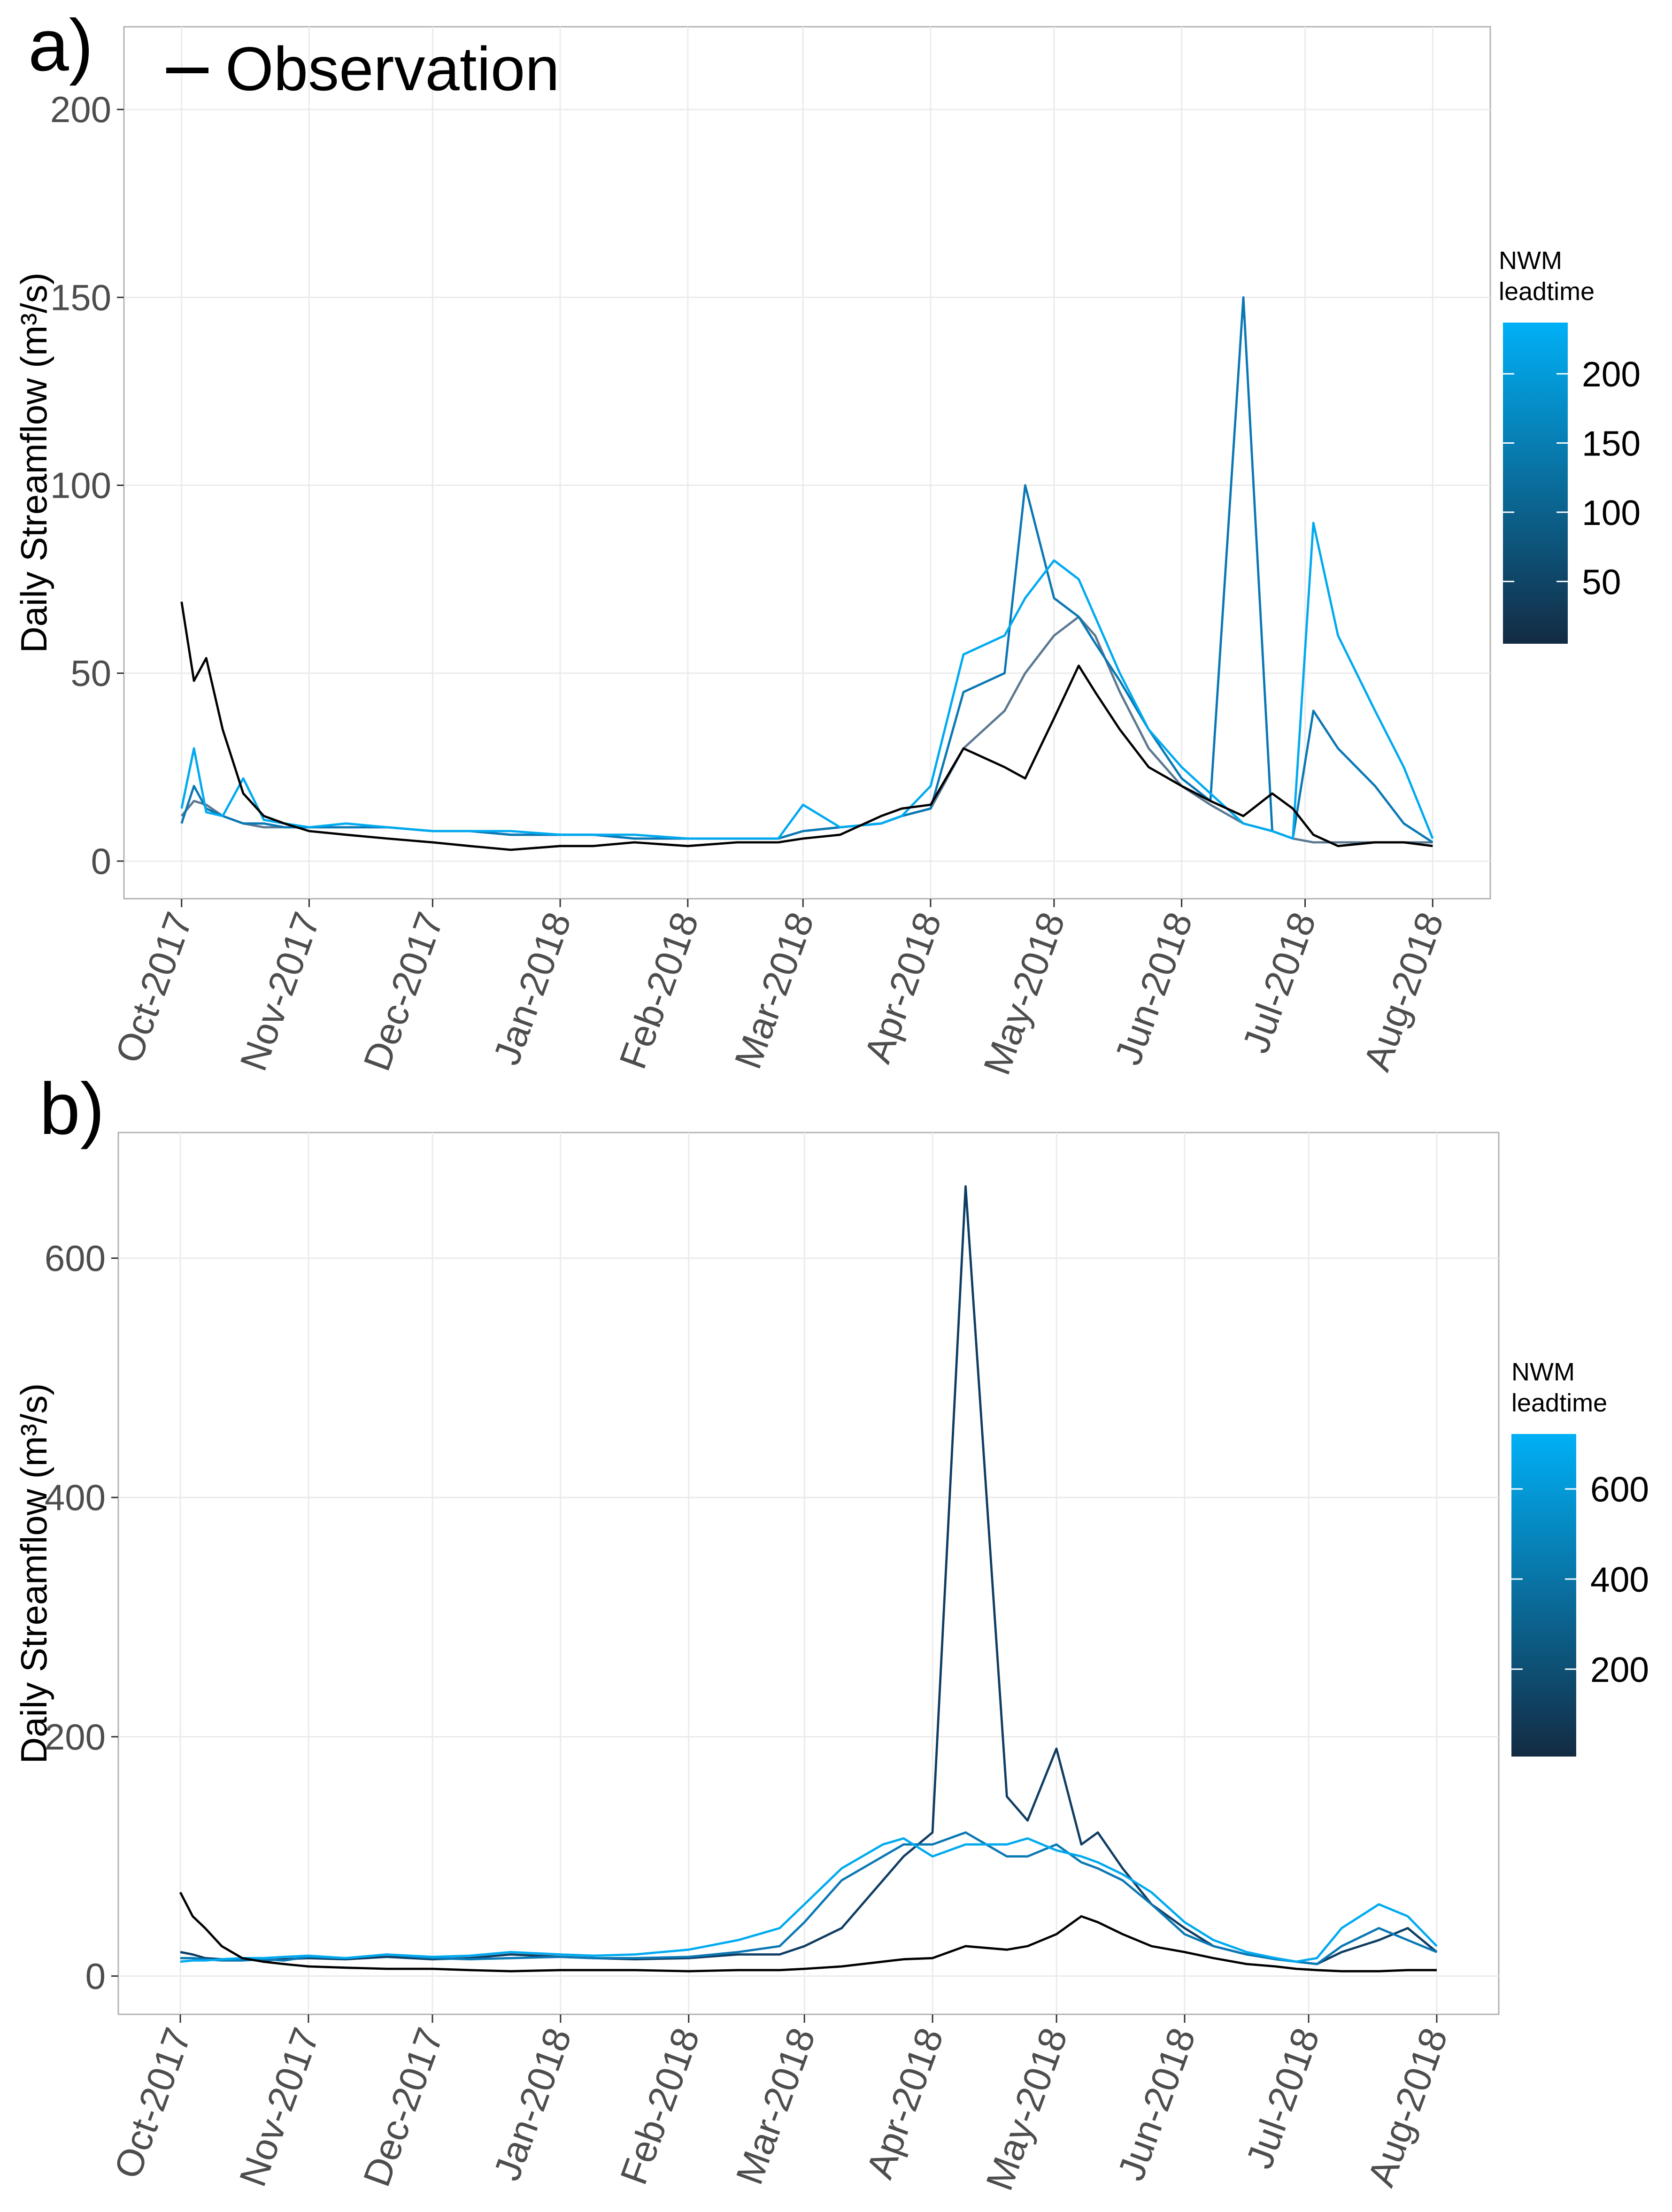 The width and height of the screenshot is (1672, 2212). I want to click on legend-label: Observation, so click(392, 68).